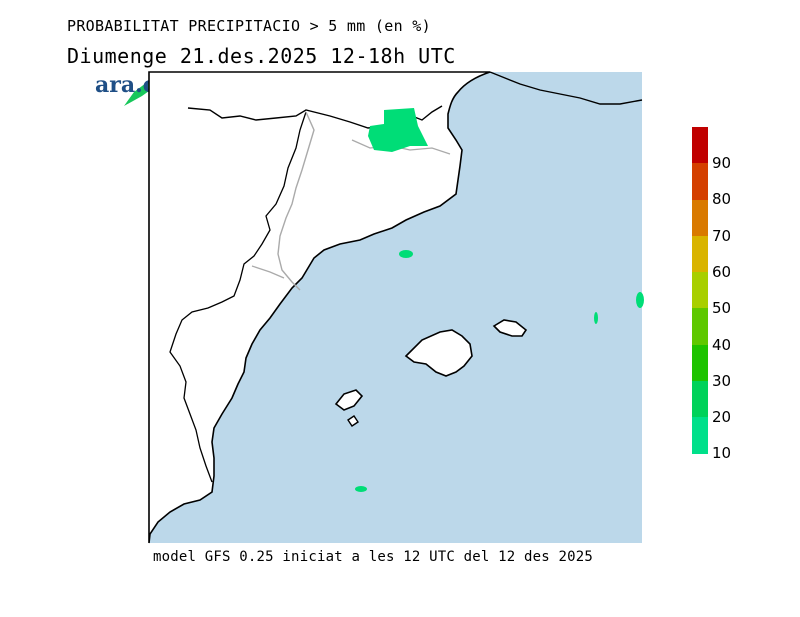 This screenshot has width=800, height=617. Describe the element at coordinates (722, 308) in the screenshot. I see `legend-label: 50` at that location.